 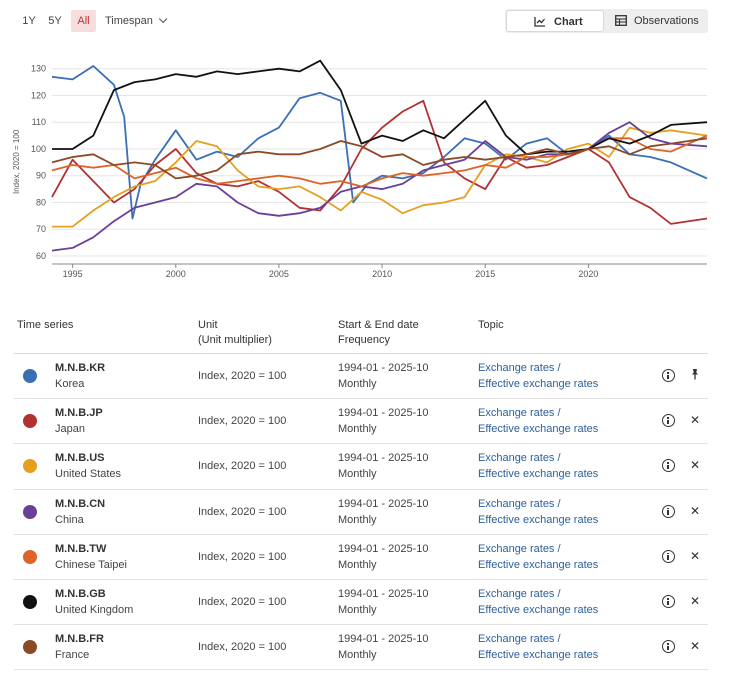 What do you see at coordinates (38, 95) in the screenshot?
I see `y-tick-label: 120` at bounding box center [38, 95].